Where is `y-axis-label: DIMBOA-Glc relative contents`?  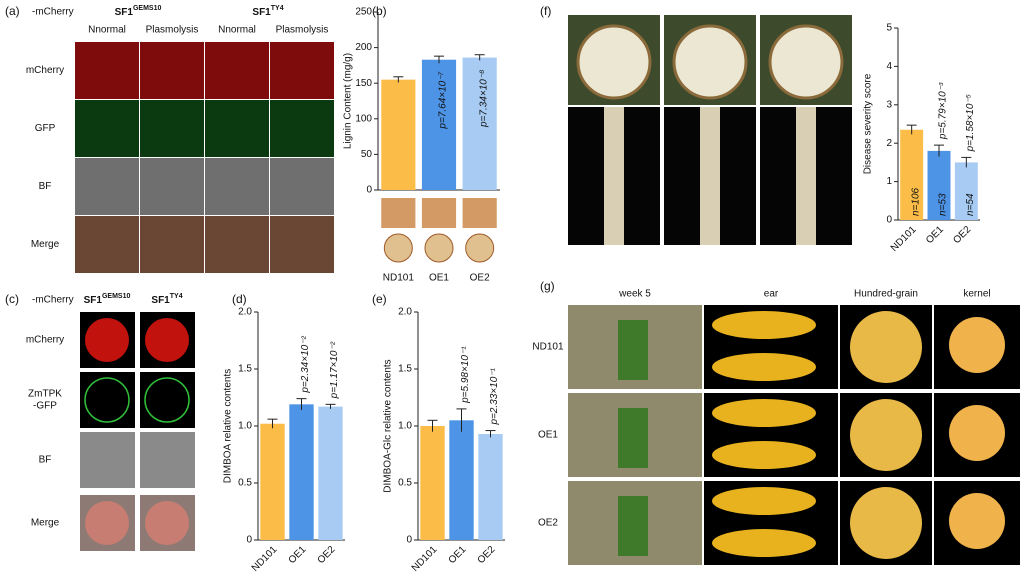
y-axis-label: DIMBOA-Glc relative contents is located at coordinates (388, 425).